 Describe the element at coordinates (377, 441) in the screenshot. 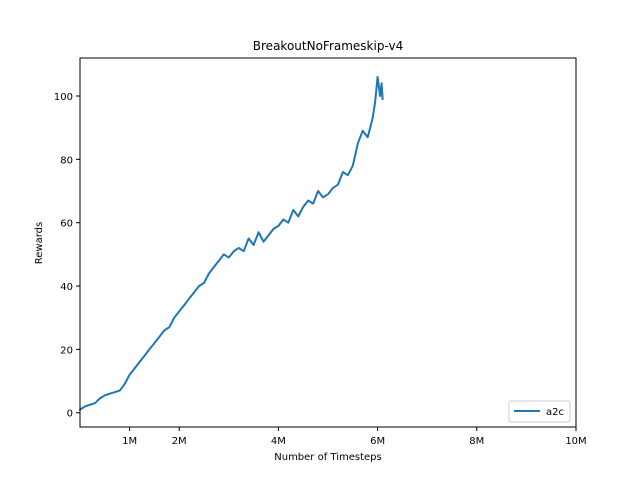

I see `x-tick-label: 6M` at that location.